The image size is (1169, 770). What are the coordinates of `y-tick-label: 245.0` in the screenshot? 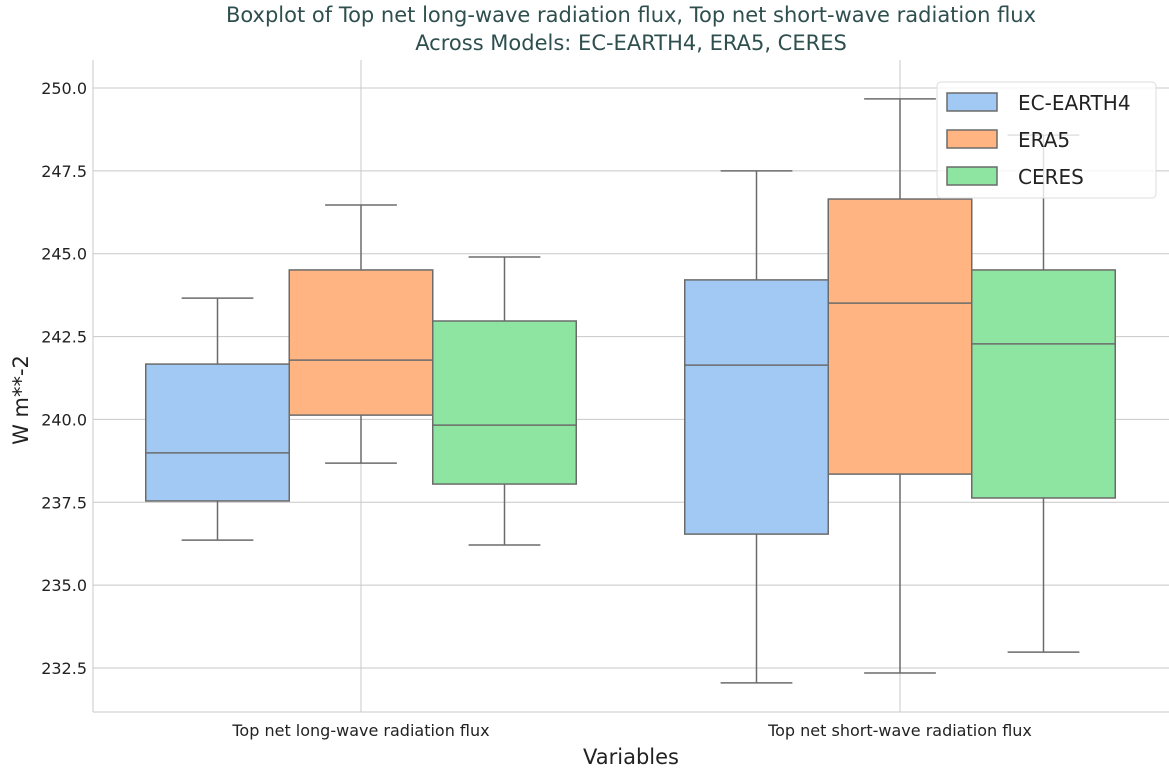 It's located at (64, 254).